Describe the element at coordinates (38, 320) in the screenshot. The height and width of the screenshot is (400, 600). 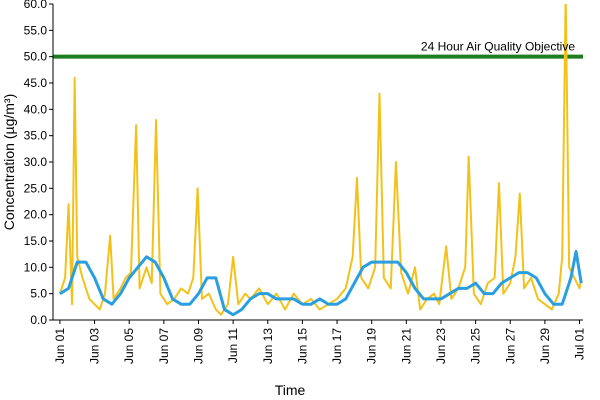
I see `y-tick-label: 0.0` at that location.